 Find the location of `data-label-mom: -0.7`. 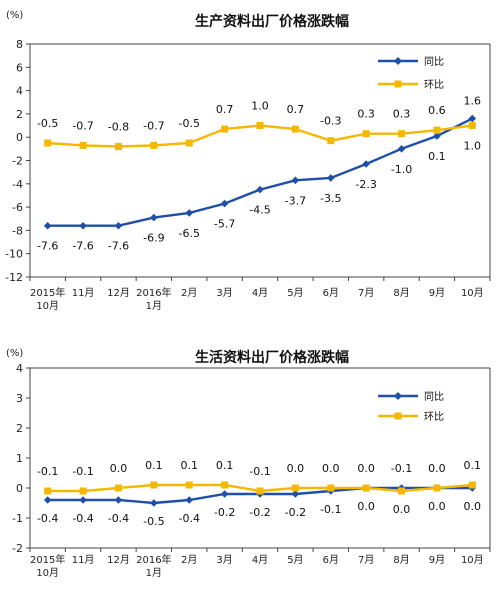

data-label-mom: -0.7 is located at coordinates (82, 125).